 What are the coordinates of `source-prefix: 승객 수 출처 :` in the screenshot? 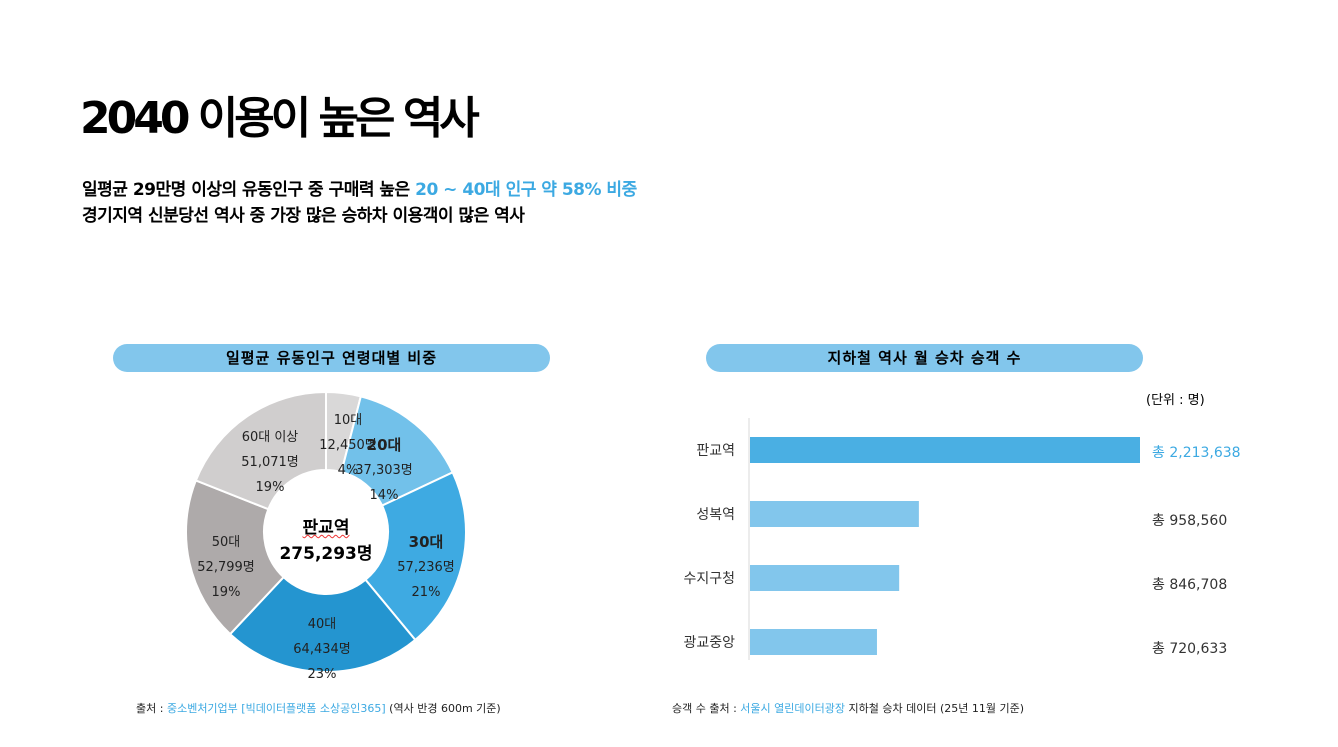 It's located at (706, 708).